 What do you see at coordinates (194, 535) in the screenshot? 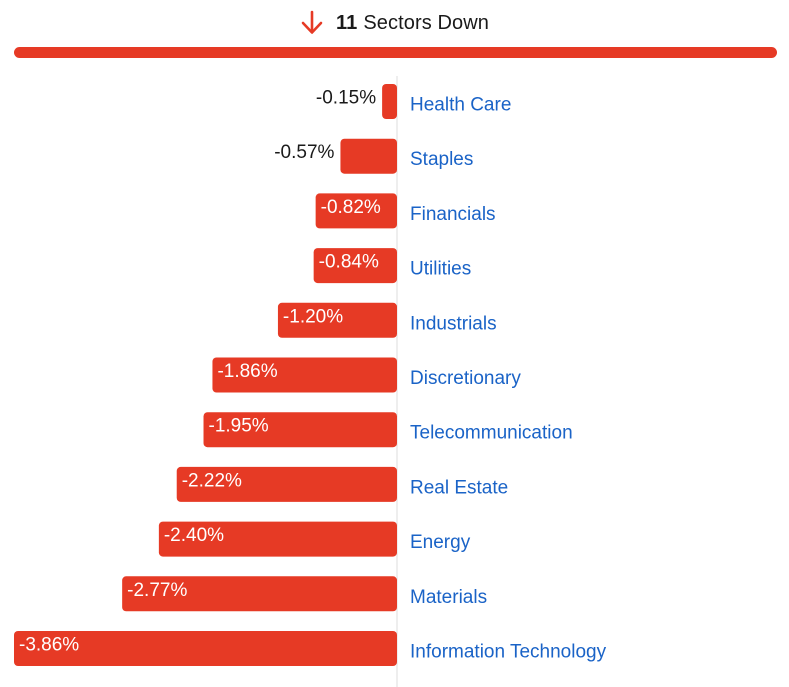
I see `value-label: -2.40%` at bounding box center [194, 535].